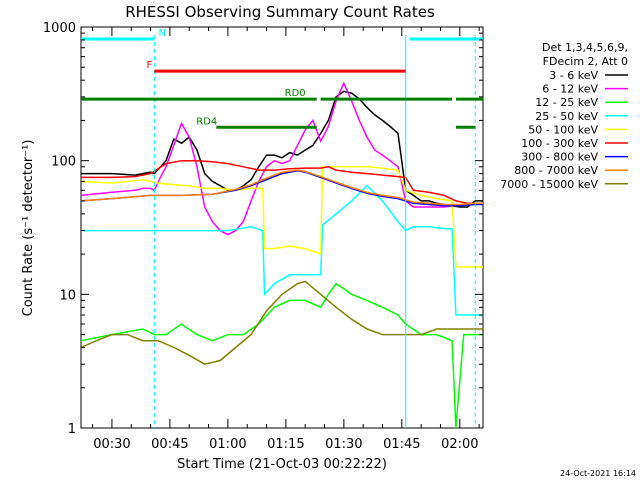  Describe the element at coordinates (227, 444) in the screenshot. I see `x-tick-label-2: 01:00` at that location.